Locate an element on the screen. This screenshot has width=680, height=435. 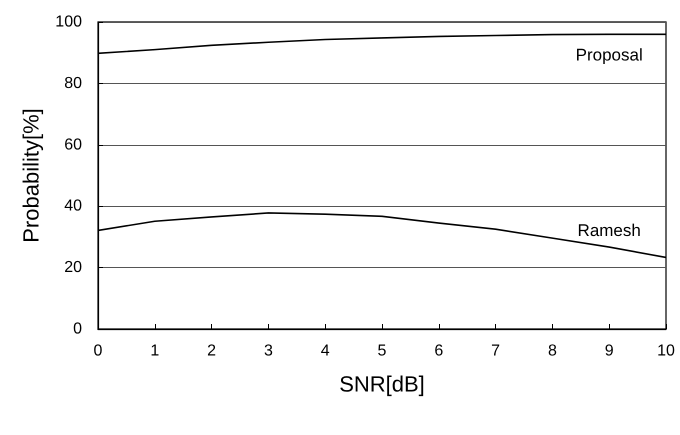
x-tick-label: 8 is located at coordinates (552, 351).